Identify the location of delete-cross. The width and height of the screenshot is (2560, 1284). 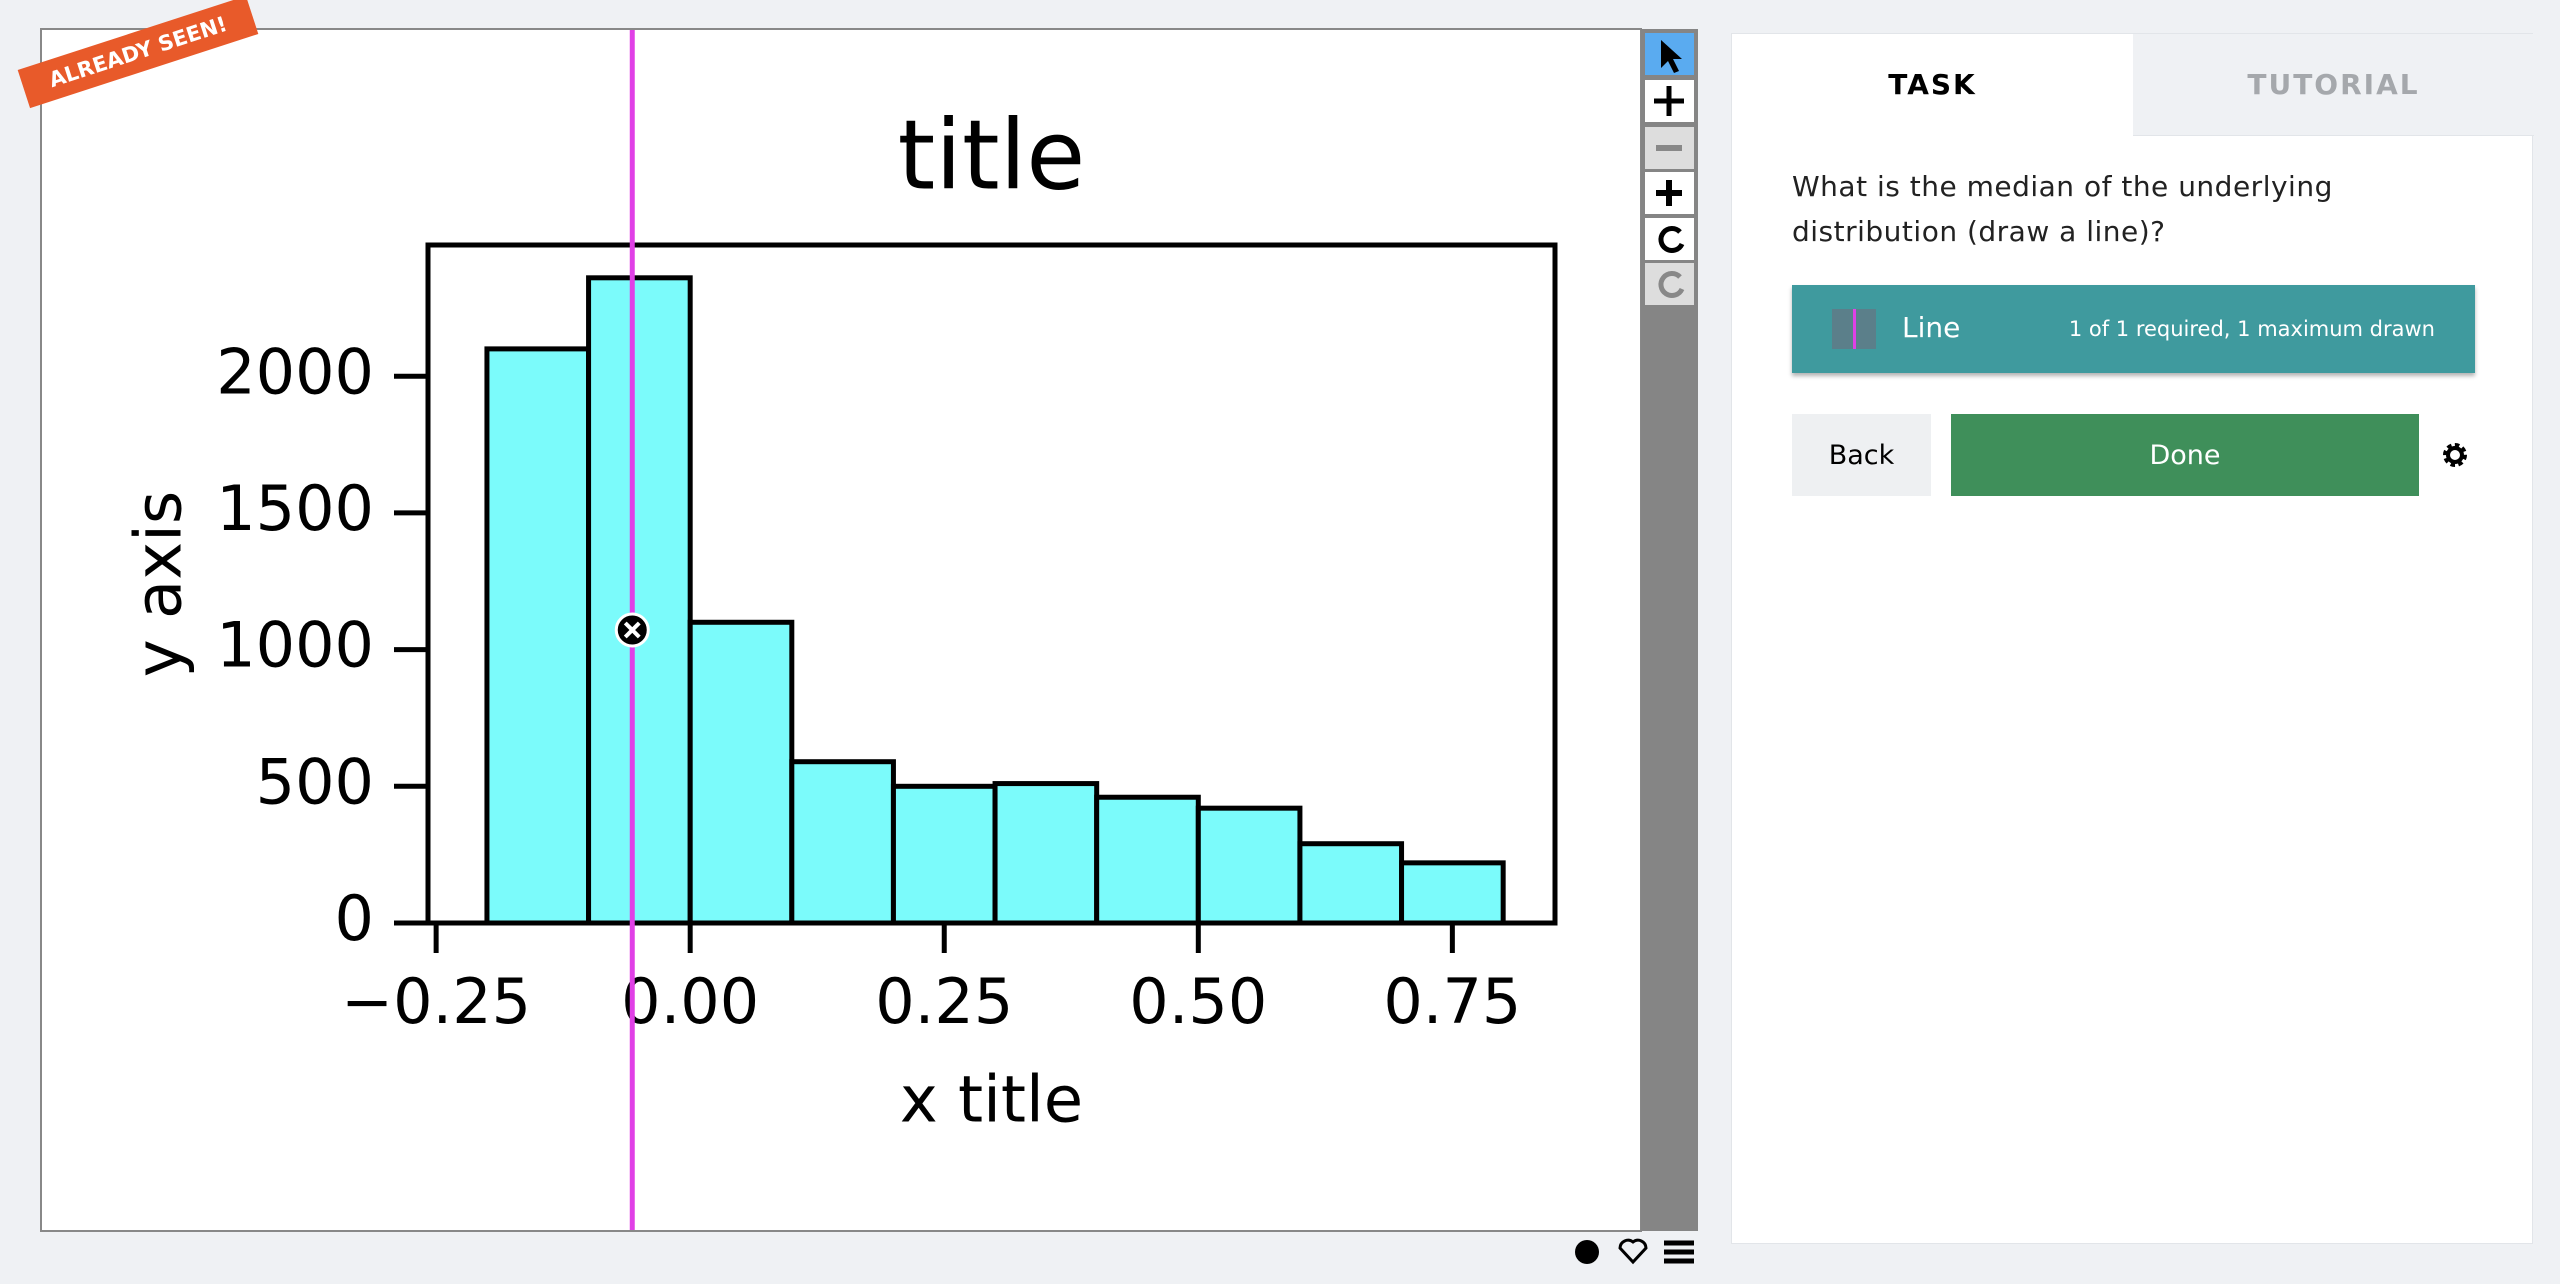
(632, 630).